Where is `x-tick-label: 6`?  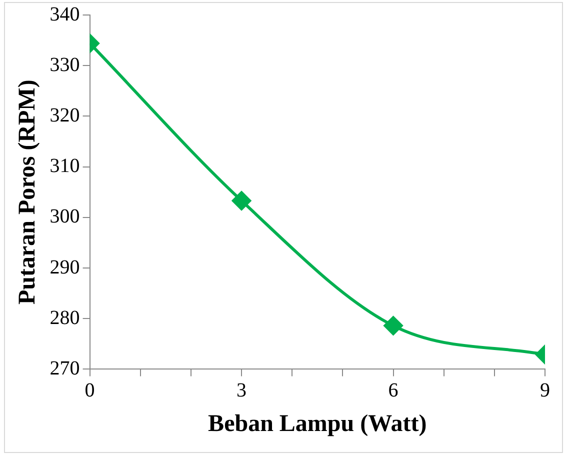 x-tick-label: 6 is located at coordinates (393, 390).